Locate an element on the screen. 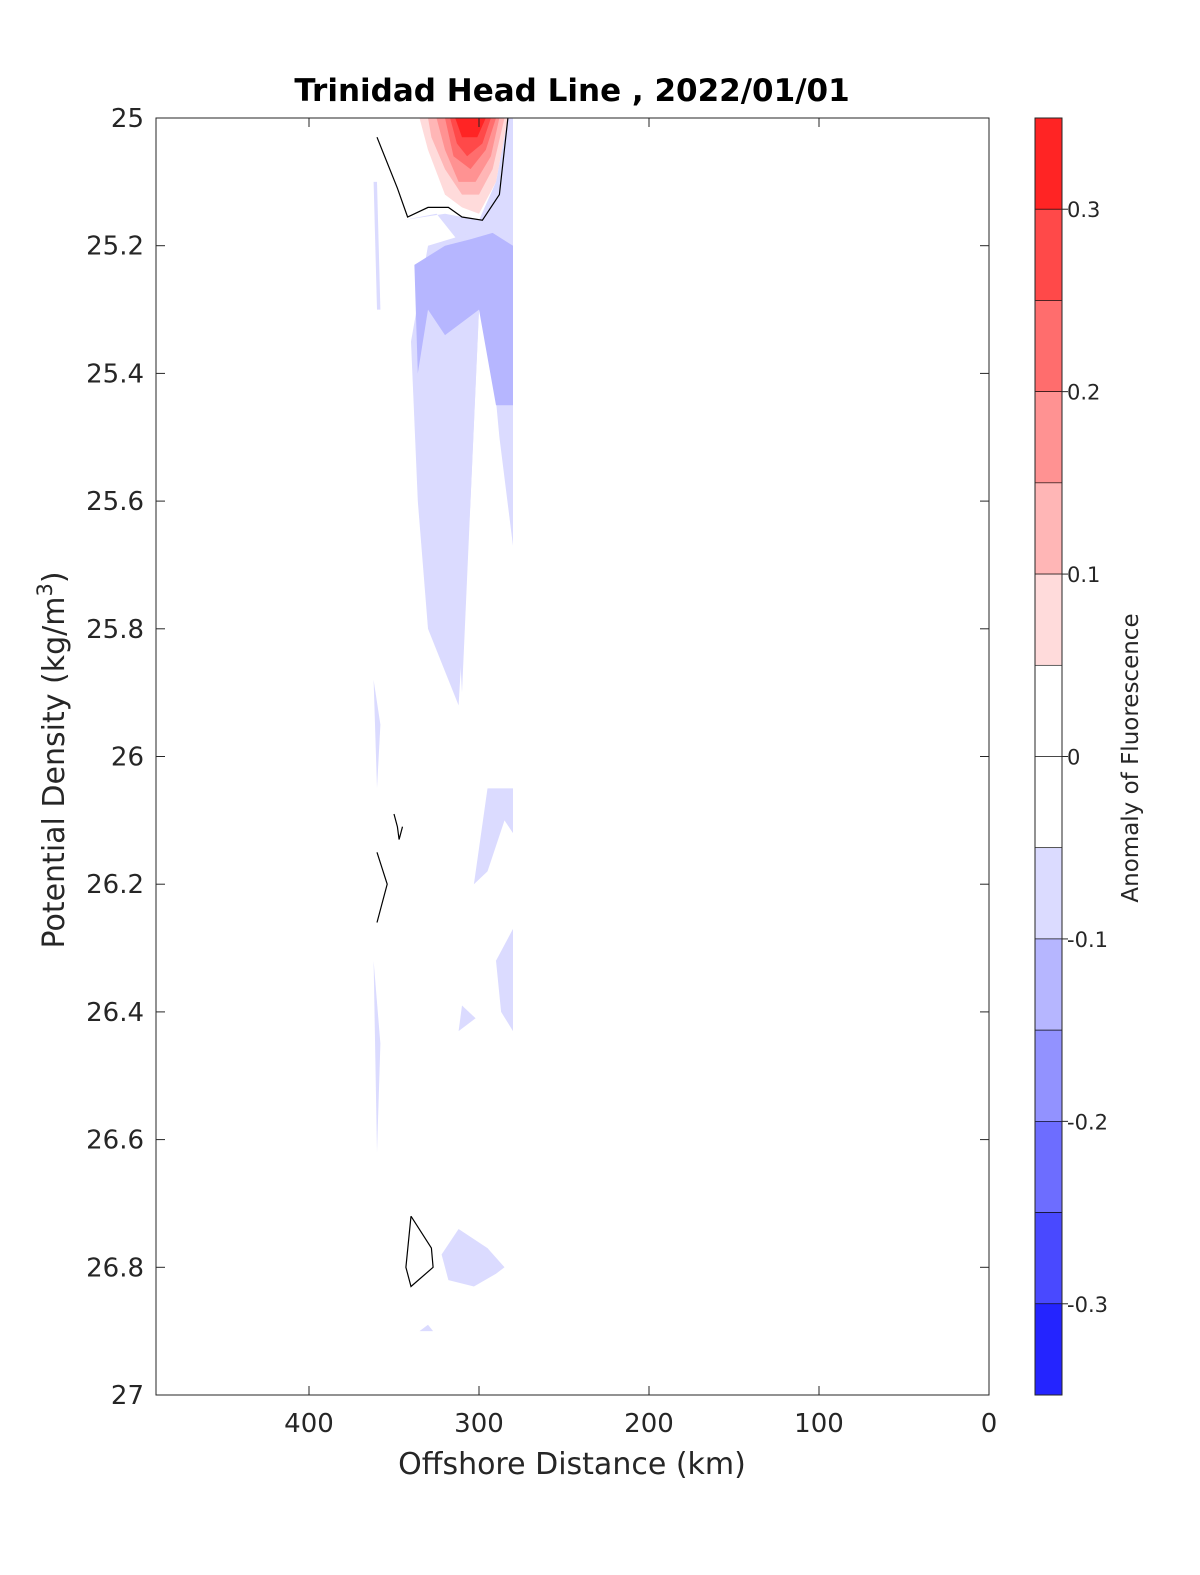 Image resolution: width=1200 pixels, height=1575 pixels. contour-fill-layer is located at coordinates (443, 725).